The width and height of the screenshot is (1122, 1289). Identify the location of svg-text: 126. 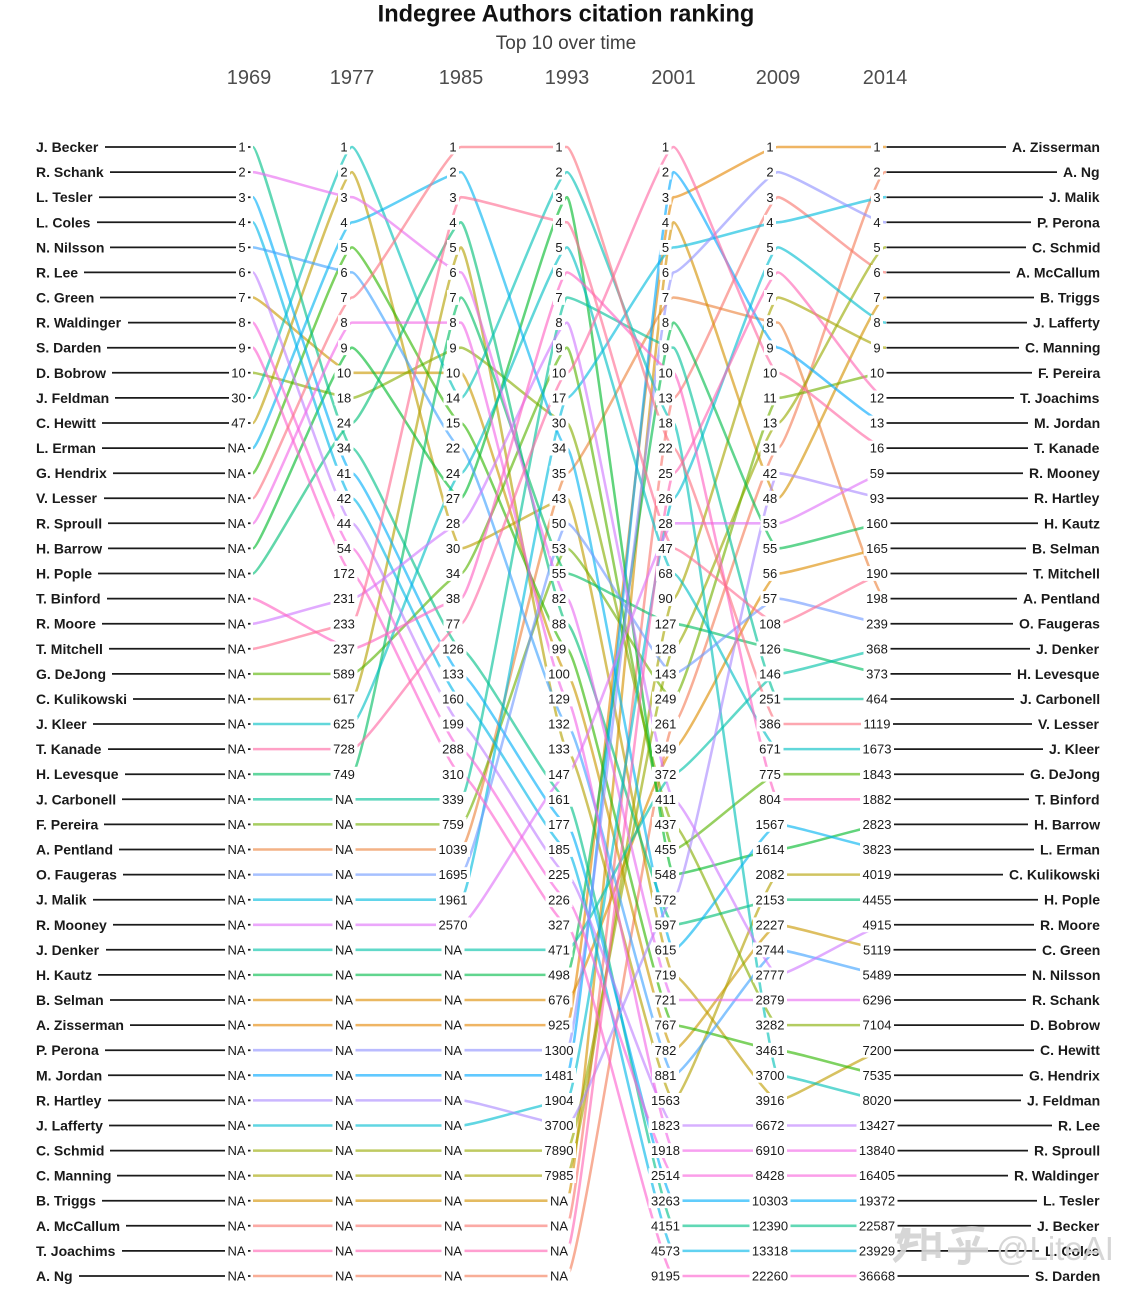
(453, 648).